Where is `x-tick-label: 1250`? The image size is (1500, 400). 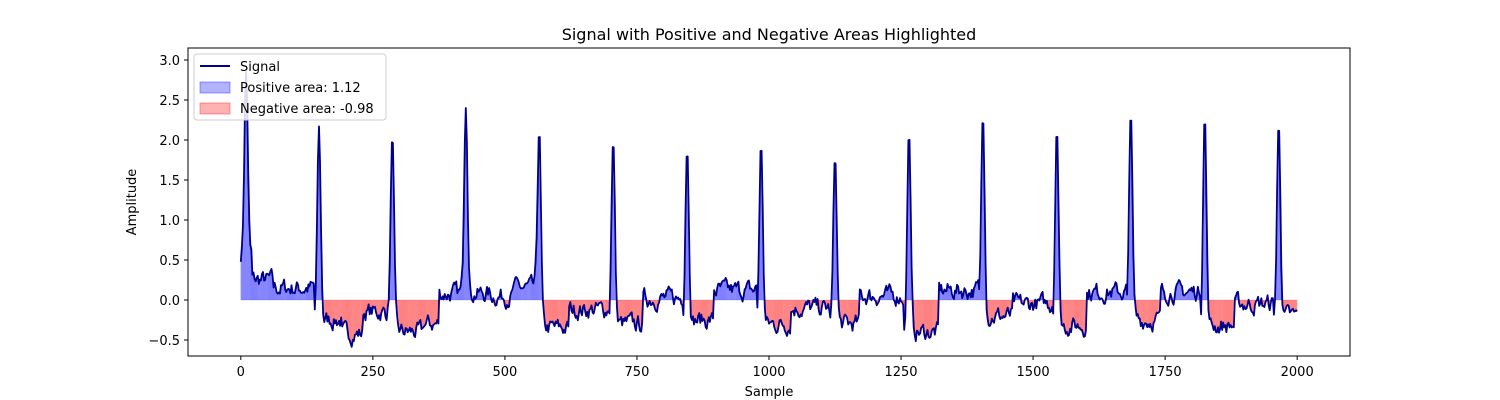 x-tick-label: 1250 is located at coordinates (900, 372).